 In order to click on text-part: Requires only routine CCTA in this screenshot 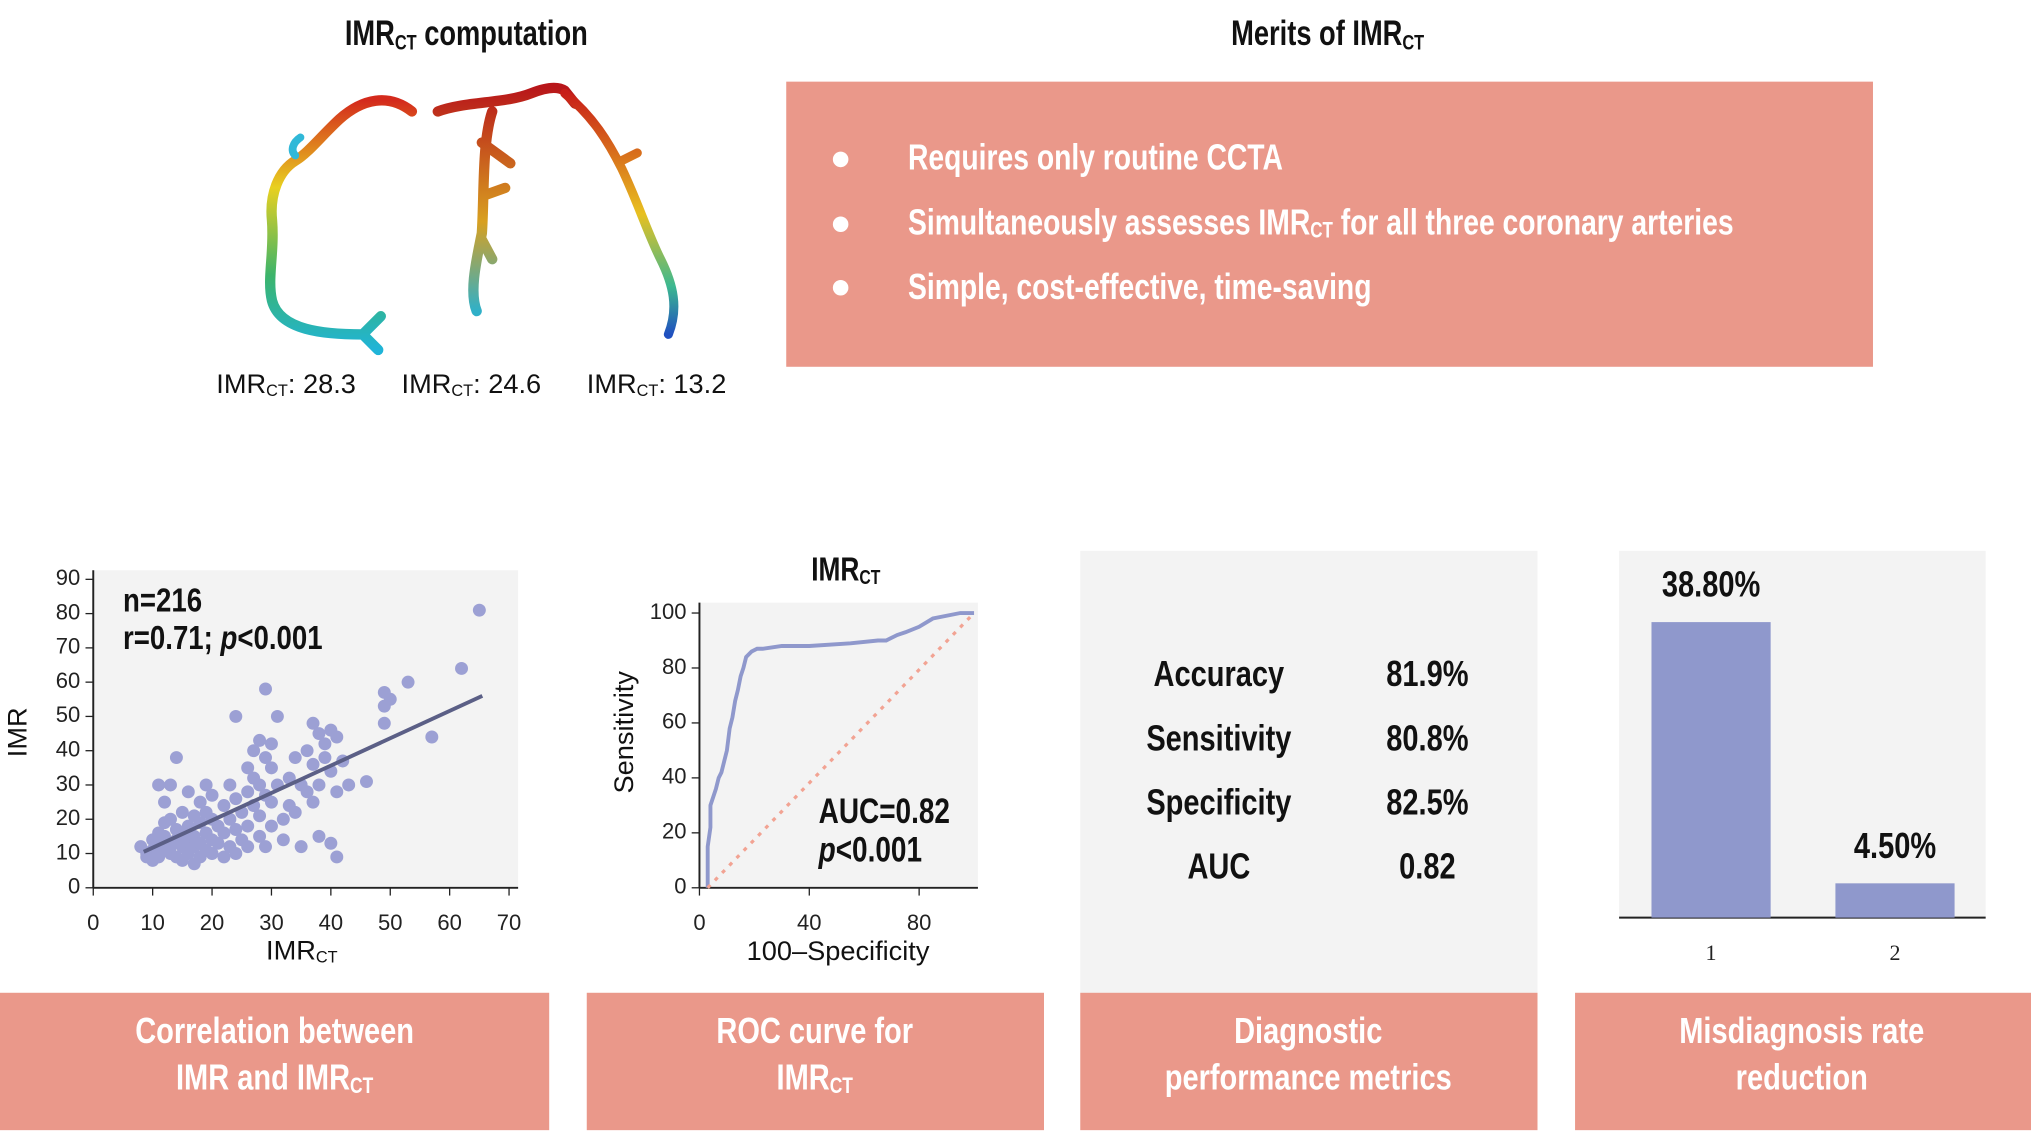, I will do `click(1095, 157)`.